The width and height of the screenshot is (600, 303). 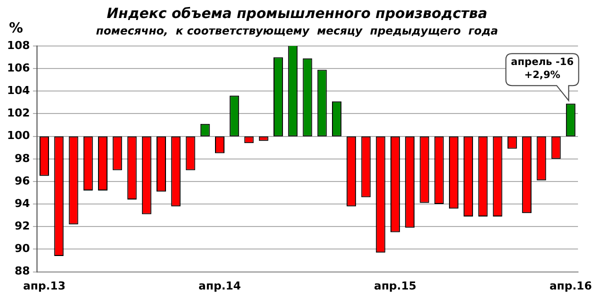 I want to click on x-tick-label: апр.15, so click(x=395, y=285).